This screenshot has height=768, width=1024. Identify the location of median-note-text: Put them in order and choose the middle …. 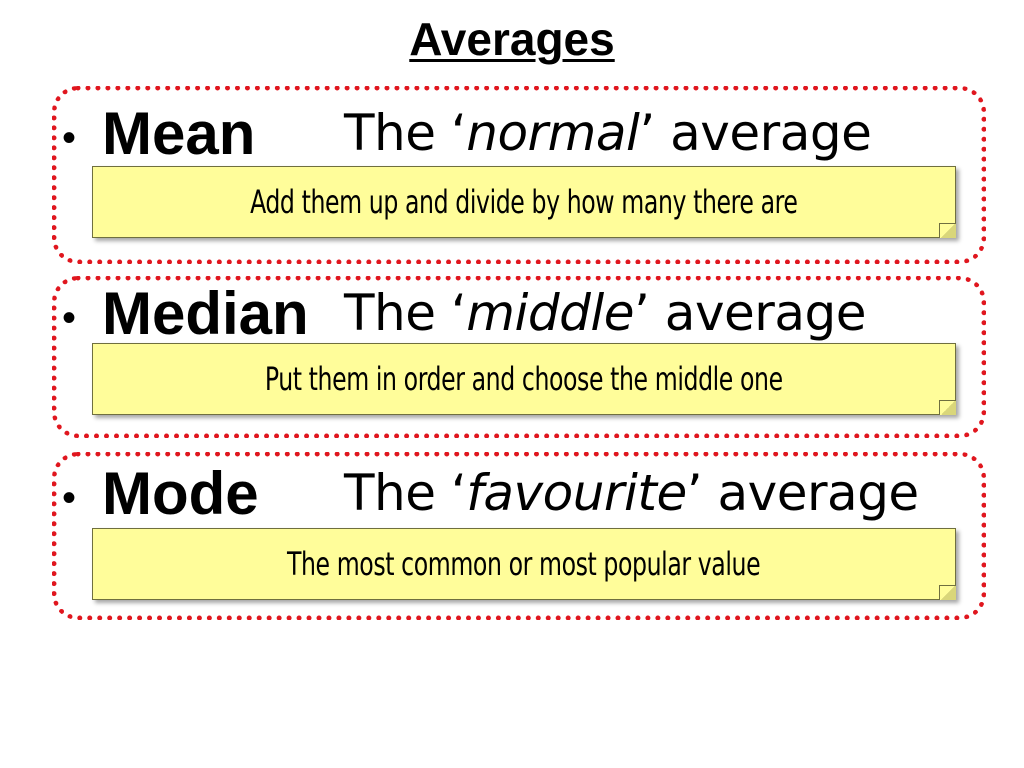
(524, 379).